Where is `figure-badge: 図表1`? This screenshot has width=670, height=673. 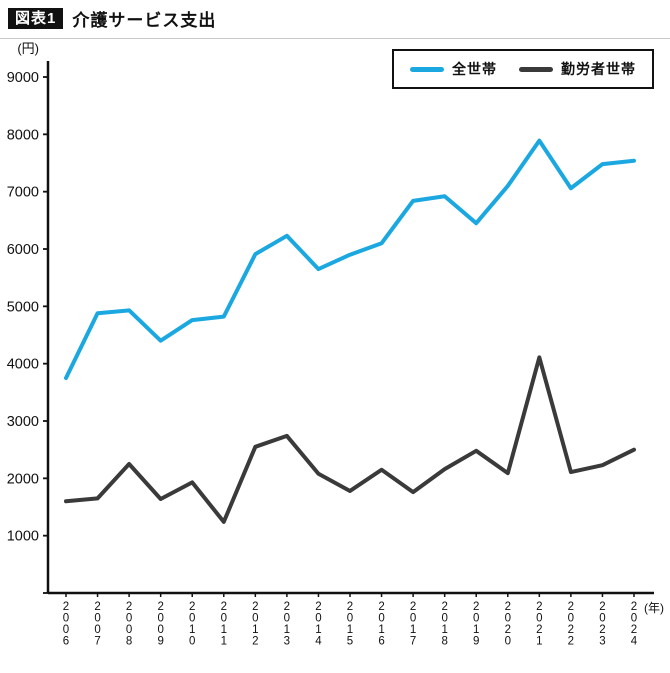
figure-badge: 図表1 is located at coordinates (36, 18).